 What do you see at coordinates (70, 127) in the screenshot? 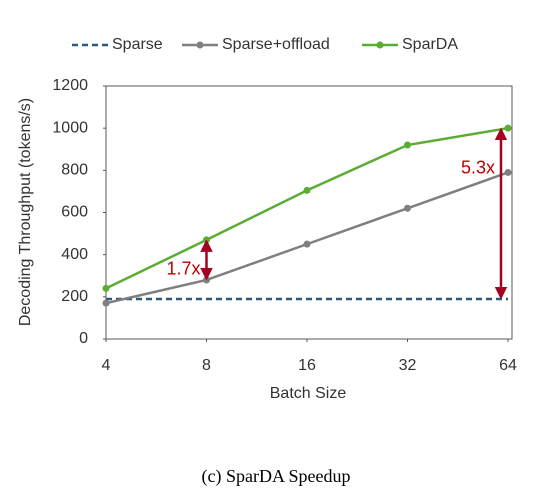
I see `y-tick-label: 1000` at bounding box center [70, 127].